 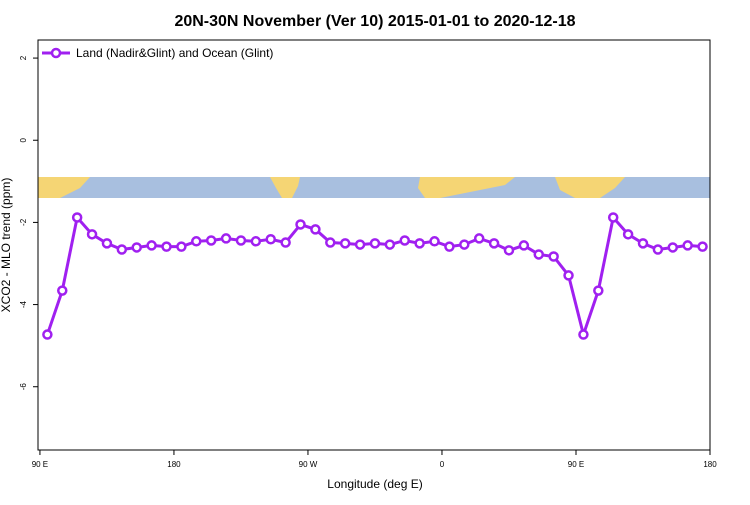 What do you see at coordinates (308, 464) in the screenshot?
I see `x-tick-label: 90 W` at bounding box center [308, 464].